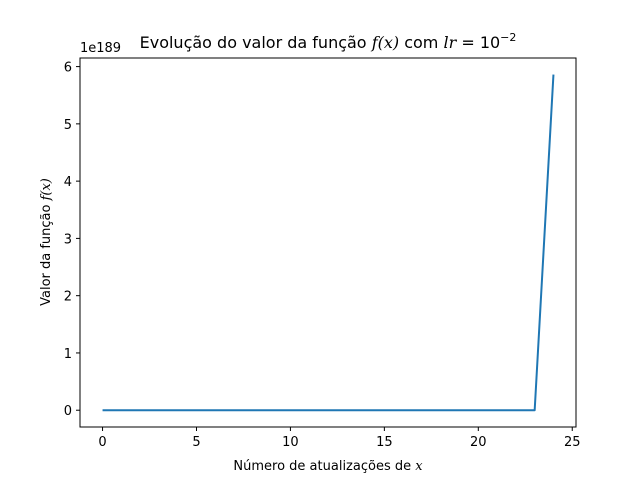 This screenshot has height=480, width=640. I want to click on title-fx: f(x), so click(385, 42).